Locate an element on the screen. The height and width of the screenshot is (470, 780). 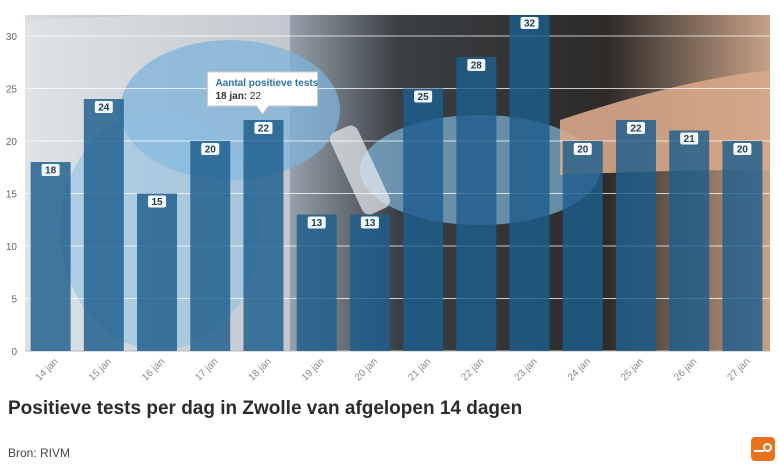
x-tick-label: 15 jan is located at coordinates (100, 369).